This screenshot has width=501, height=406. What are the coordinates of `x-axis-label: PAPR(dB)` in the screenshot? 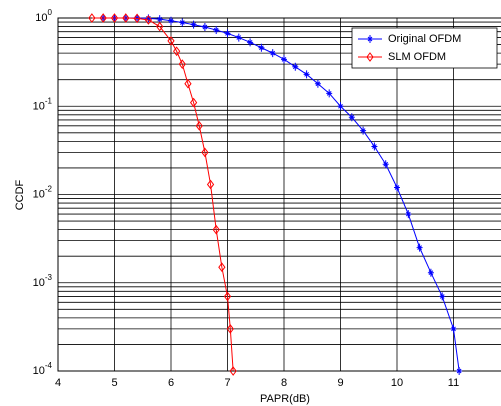 It's located at (285, 399).